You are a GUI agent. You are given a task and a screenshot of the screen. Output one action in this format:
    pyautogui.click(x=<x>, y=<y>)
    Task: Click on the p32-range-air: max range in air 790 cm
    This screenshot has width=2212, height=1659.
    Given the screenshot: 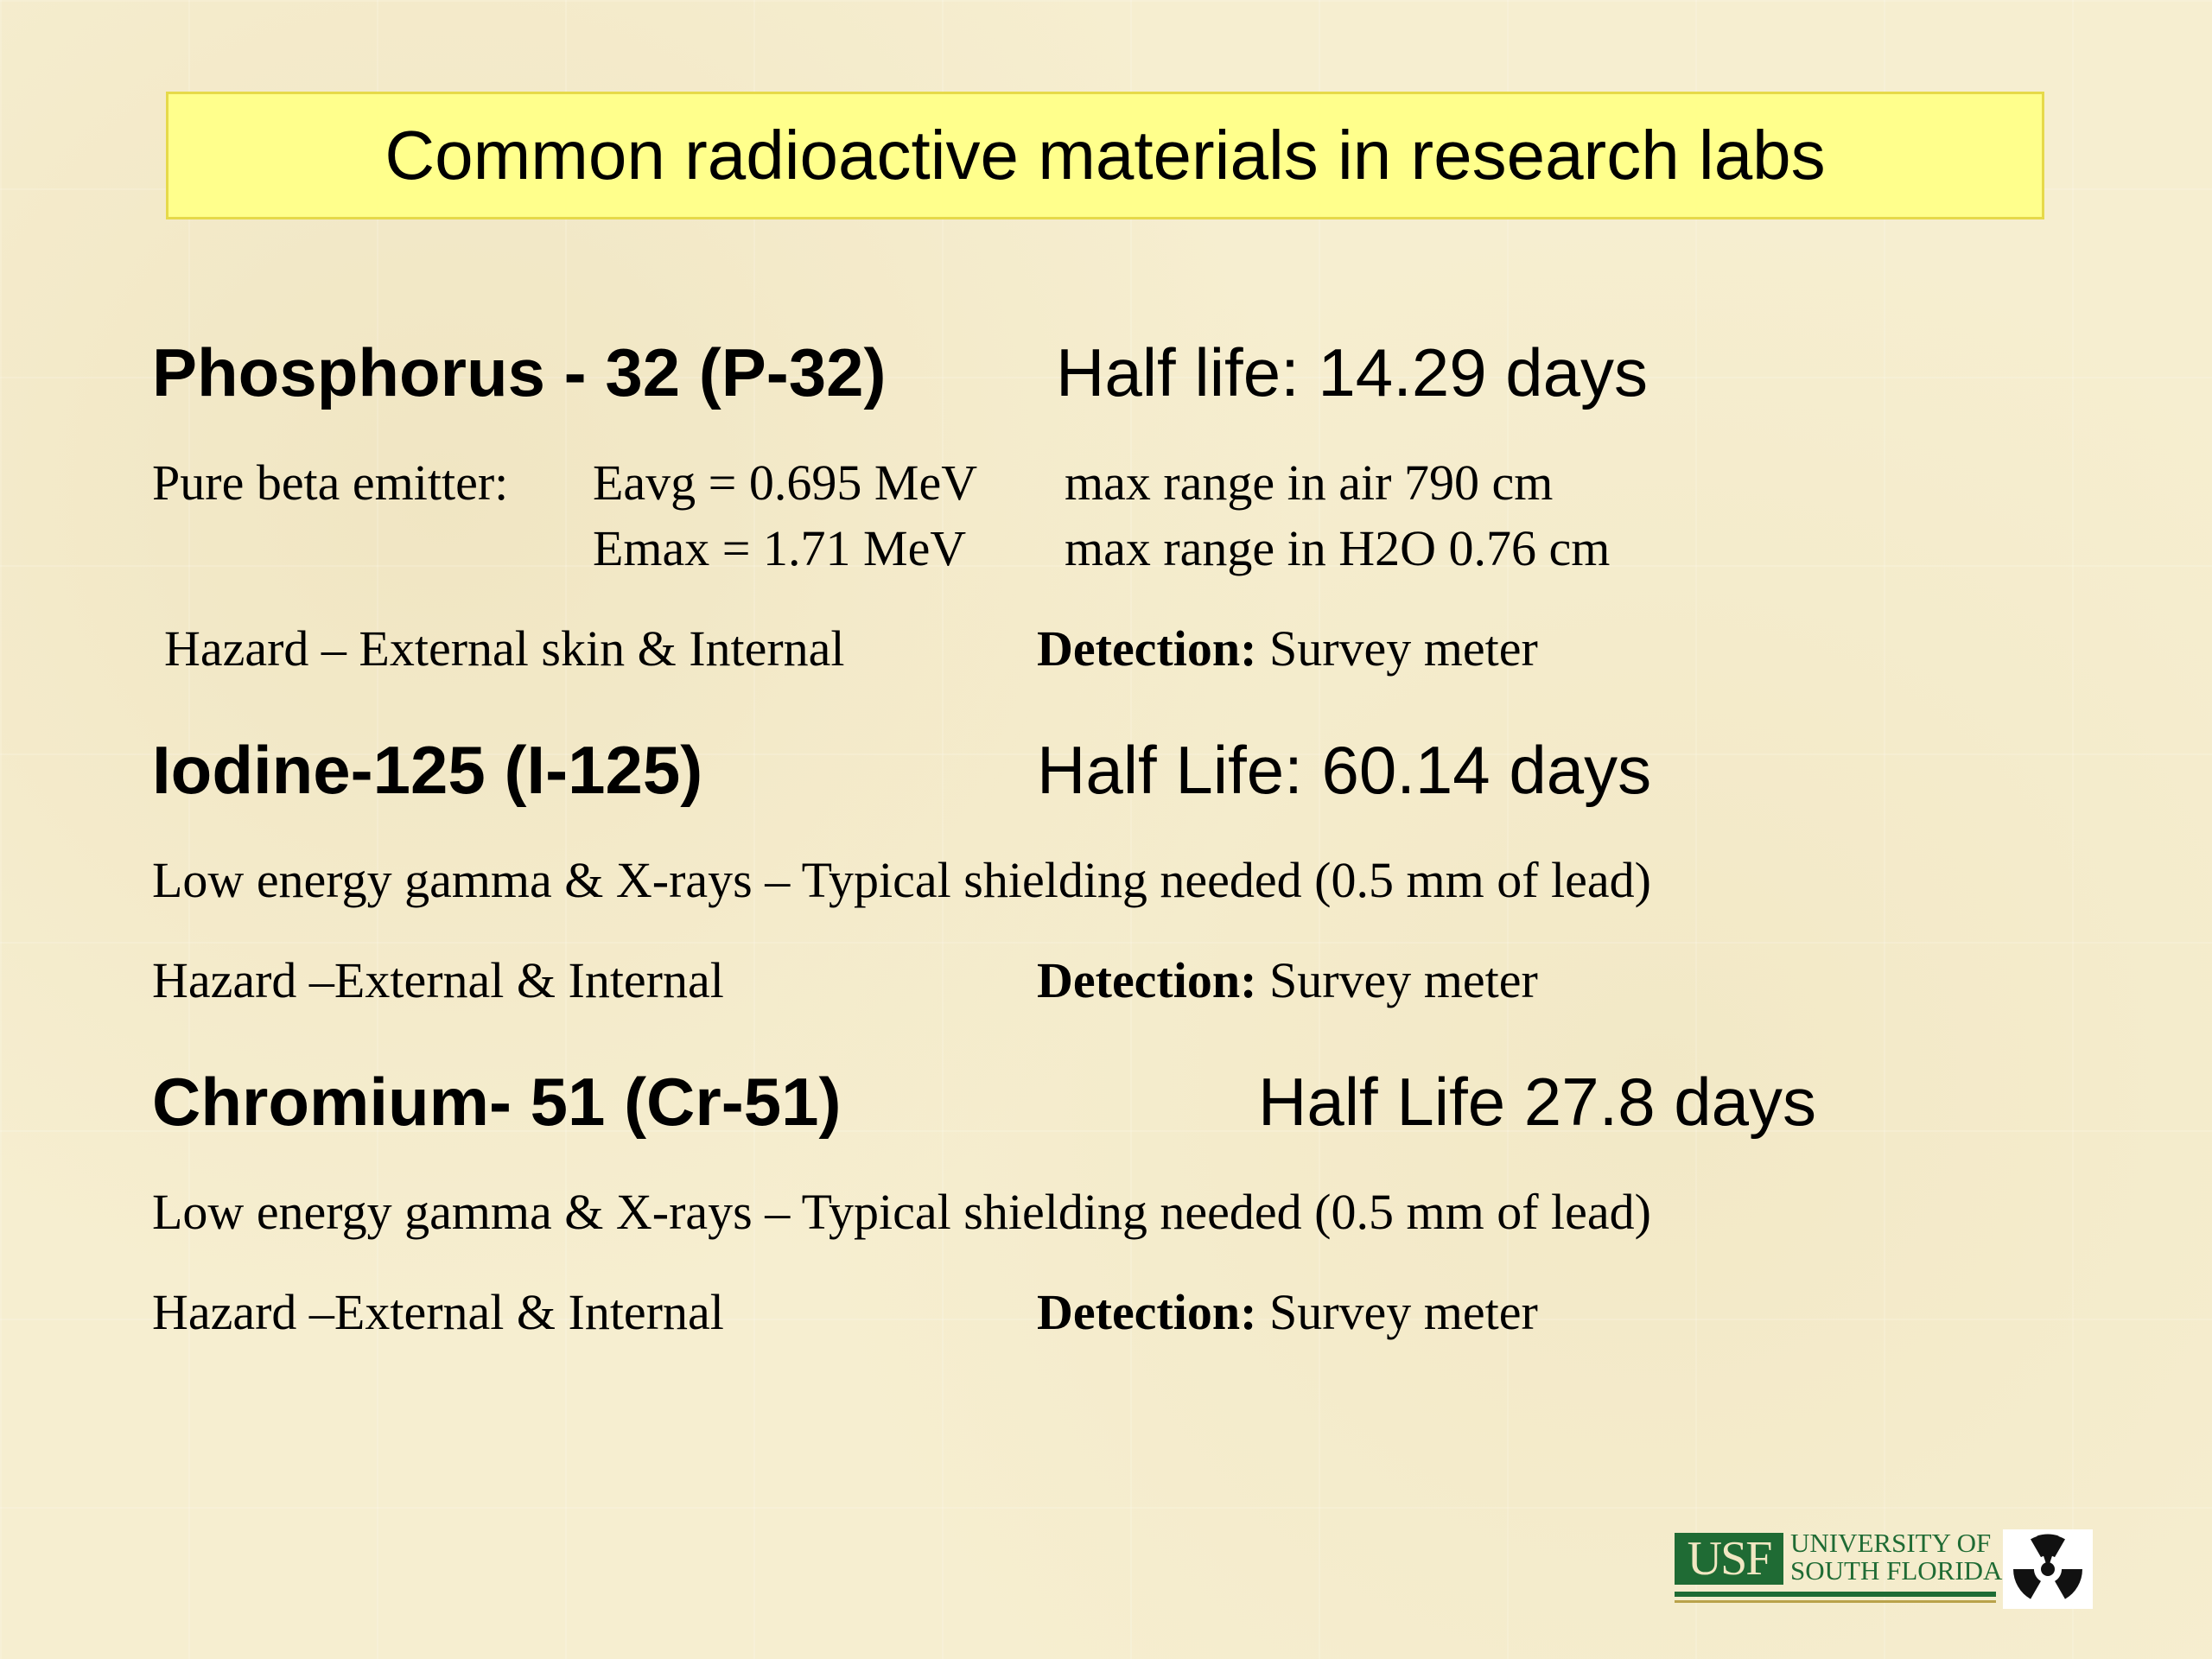 What is the action you would take?
    pyautogui.click(x=1309, y=482)
    